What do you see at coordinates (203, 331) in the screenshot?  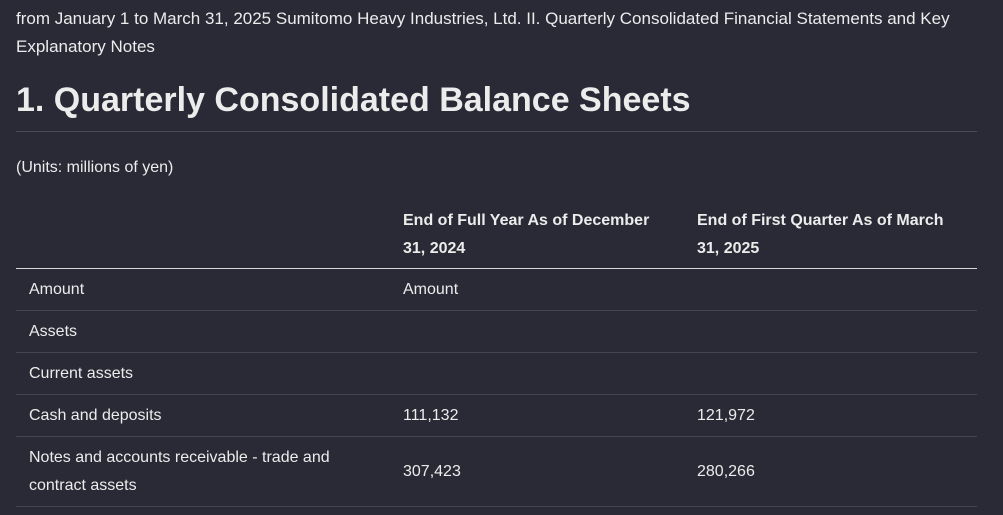 I see `row-label: Assets` at bounding box center [203, 331].